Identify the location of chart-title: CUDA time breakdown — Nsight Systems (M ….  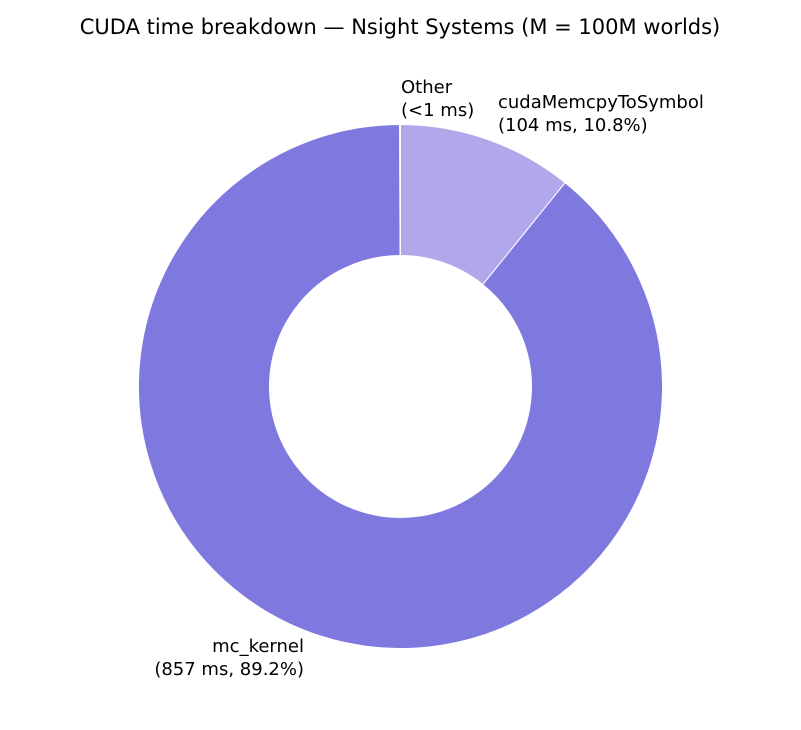
(400, 27).